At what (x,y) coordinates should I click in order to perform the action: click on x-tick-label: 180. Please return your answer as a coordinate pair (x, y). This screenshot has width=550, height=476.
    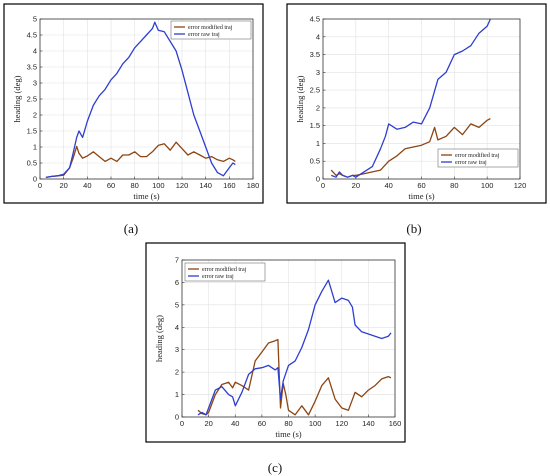
    Looking at the image, I should click on (253, 185).